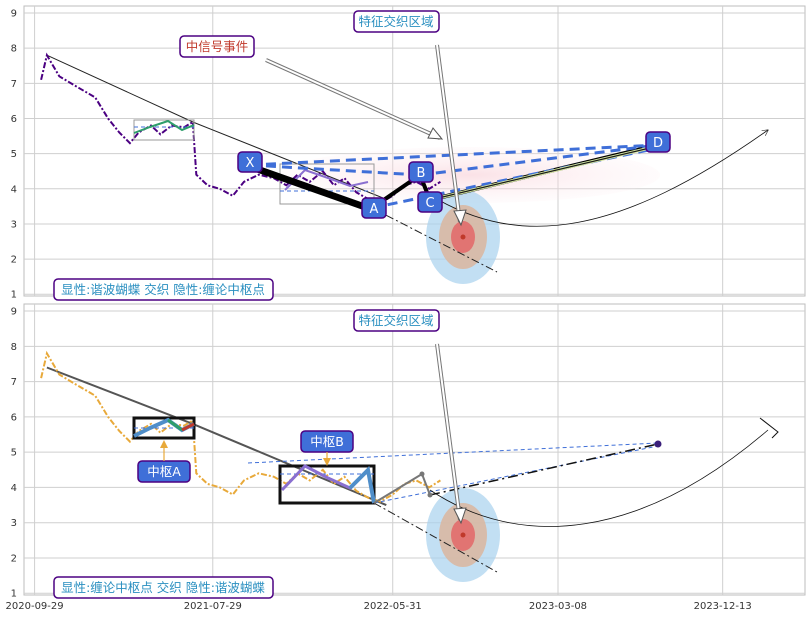 The image size is (811, 617). I want to click on x-tick-label: 2021-07-29, so click(213, 606).